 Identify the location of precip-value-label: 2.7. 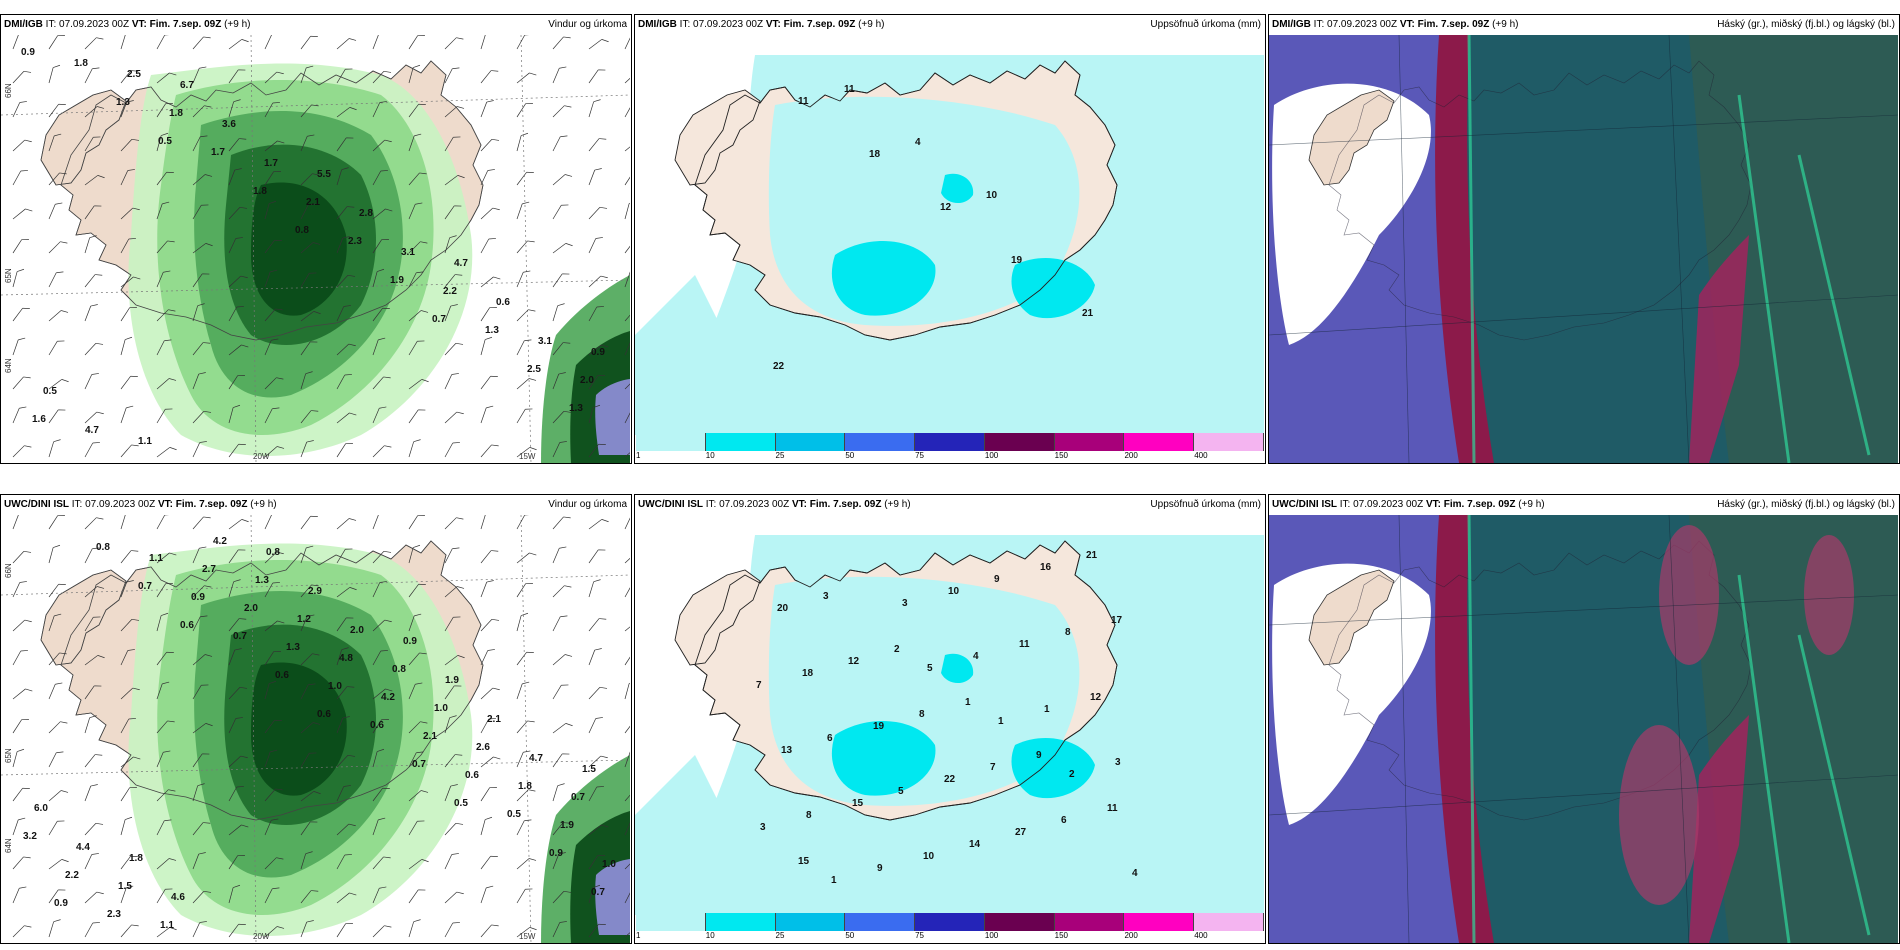
(209, 569).